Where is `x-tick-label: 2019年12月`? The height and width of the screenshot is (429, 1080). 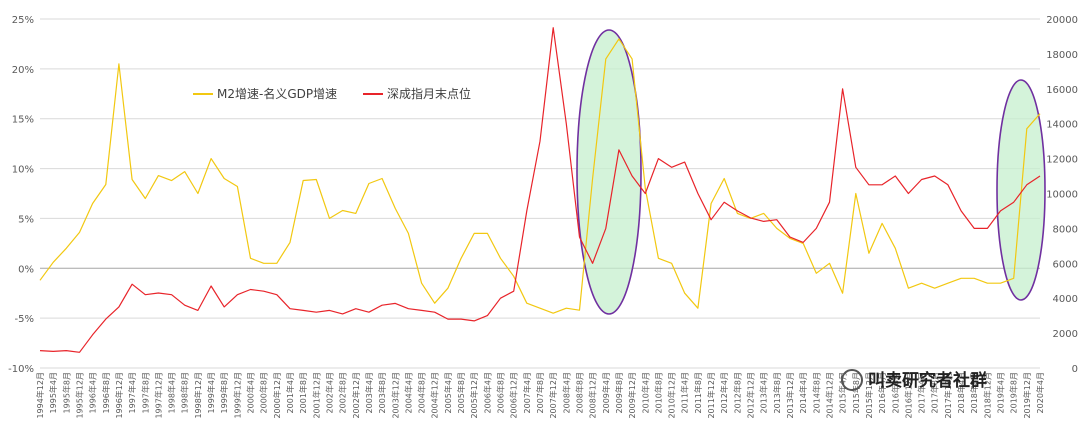 x-tick-label: 2019年12月 is located at coordinates (1027, 395).